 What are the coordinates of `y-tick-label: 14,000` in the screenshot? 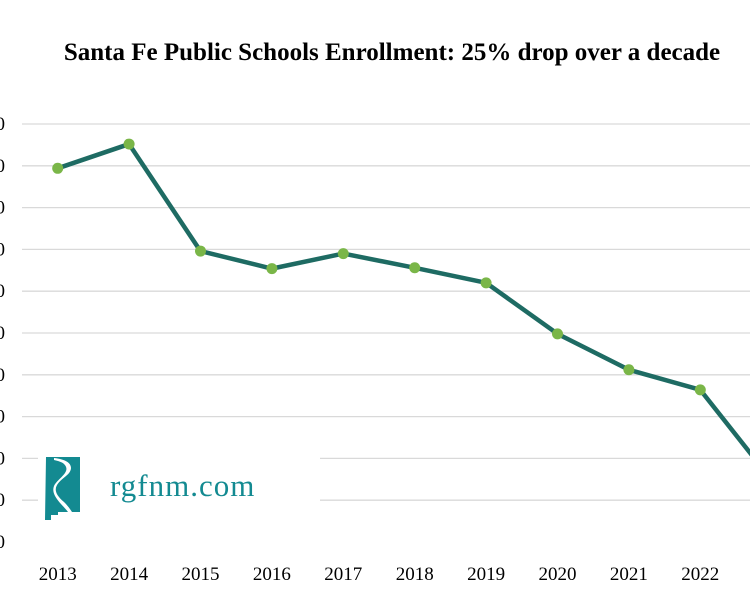 It's located at (2, 124).